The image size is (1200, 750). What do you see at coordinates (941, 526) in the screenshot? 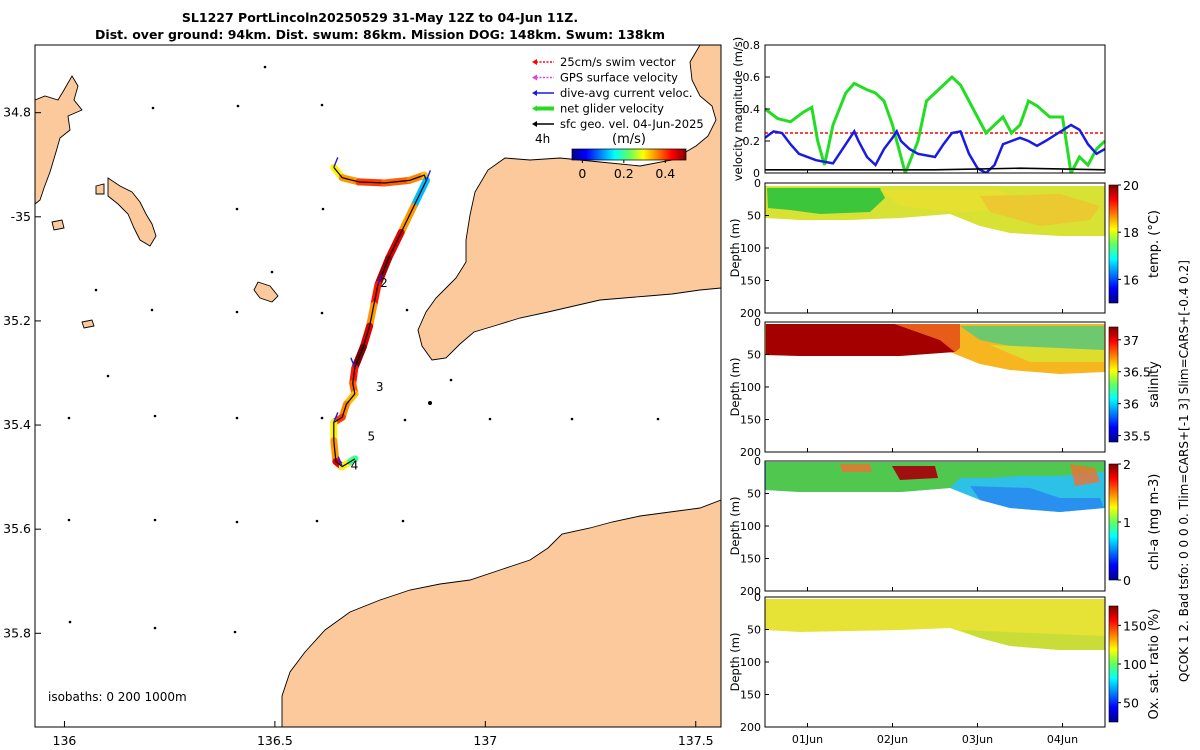
I see `chlorophyll-panel` at bounding box center [941, 526].